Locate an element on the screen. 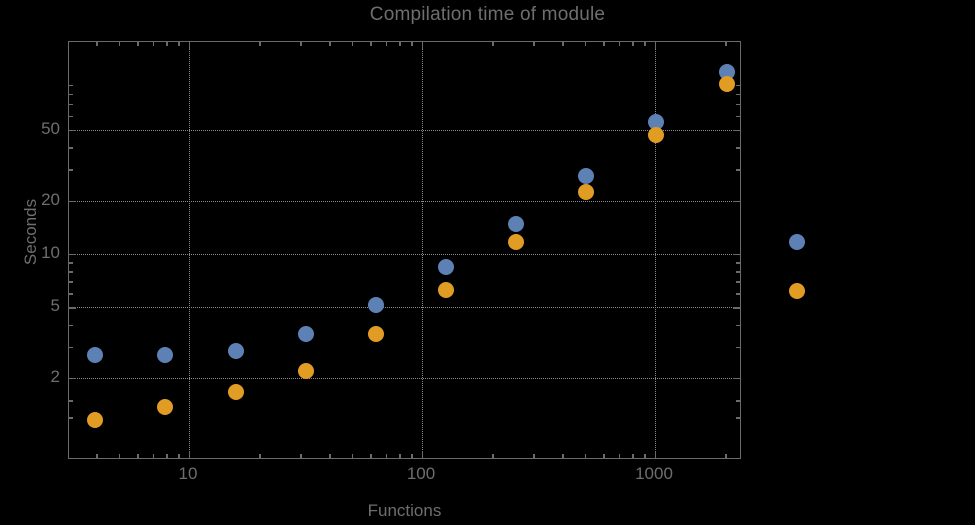  y-axis-tick-label: 50 is located at coordinates (50, 128).